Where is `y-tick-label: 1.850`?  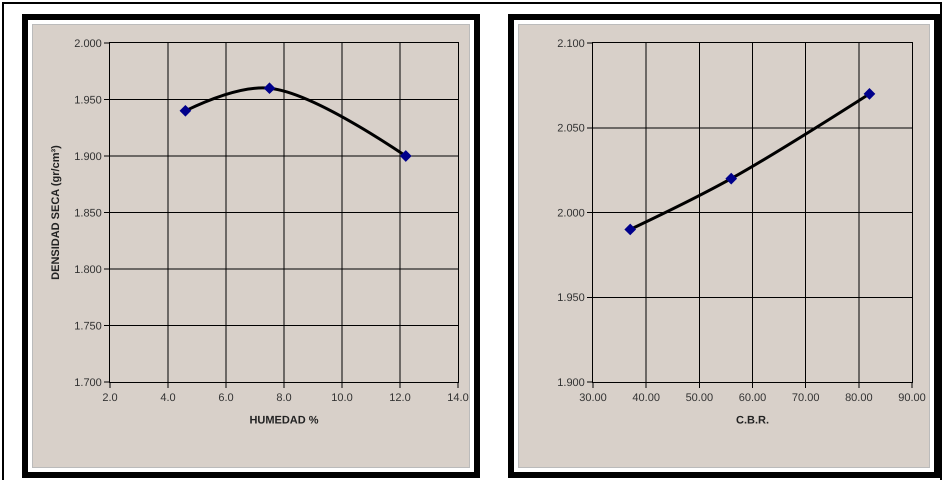 y-tick-label: 1.850 is located at coordinates (88, 213).